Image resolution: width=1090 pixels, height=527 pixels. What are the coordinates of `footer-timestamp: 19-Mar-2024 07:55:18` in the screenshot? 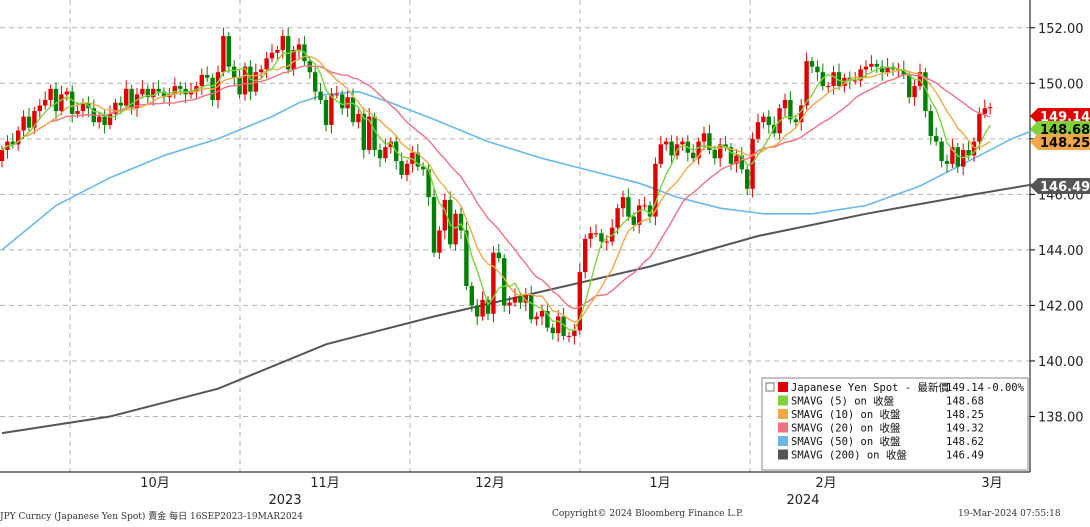 It's located at (1009, 514).